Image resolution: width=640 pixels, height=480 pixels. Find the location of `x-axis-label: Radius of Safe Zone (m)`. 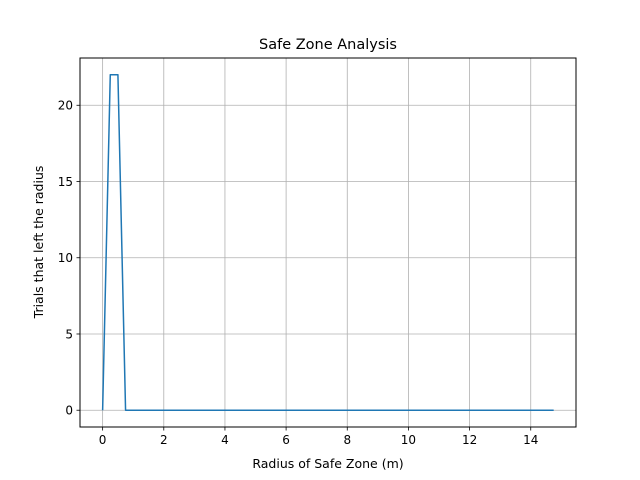

x-axis-label: Radius of Safe Zone (m) is located at coordinates (327, 463).